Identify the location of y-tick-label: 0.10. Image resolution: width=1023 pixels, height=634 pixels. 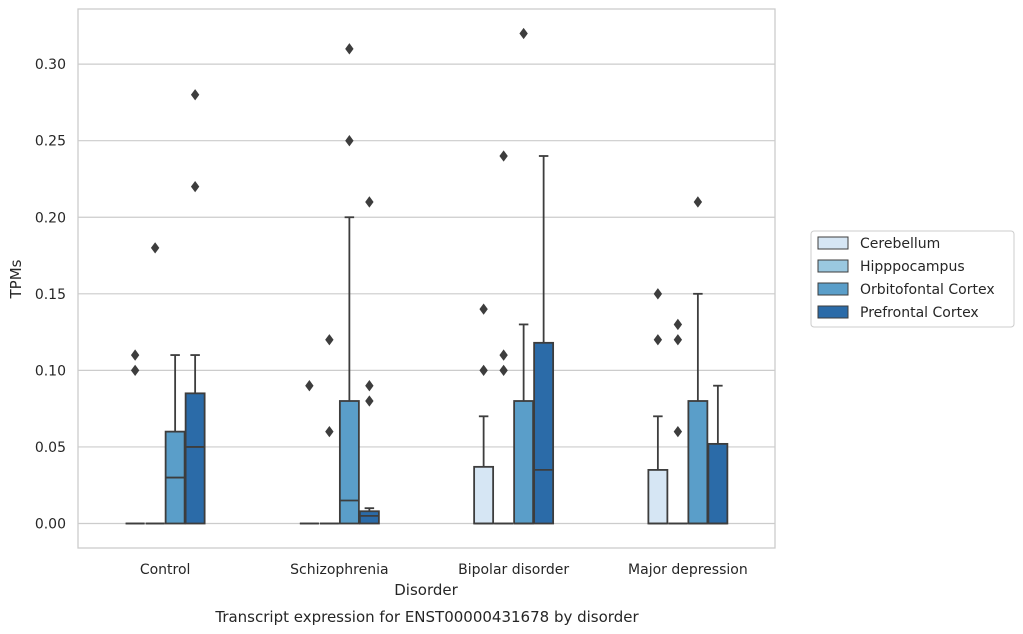
(50, 371).